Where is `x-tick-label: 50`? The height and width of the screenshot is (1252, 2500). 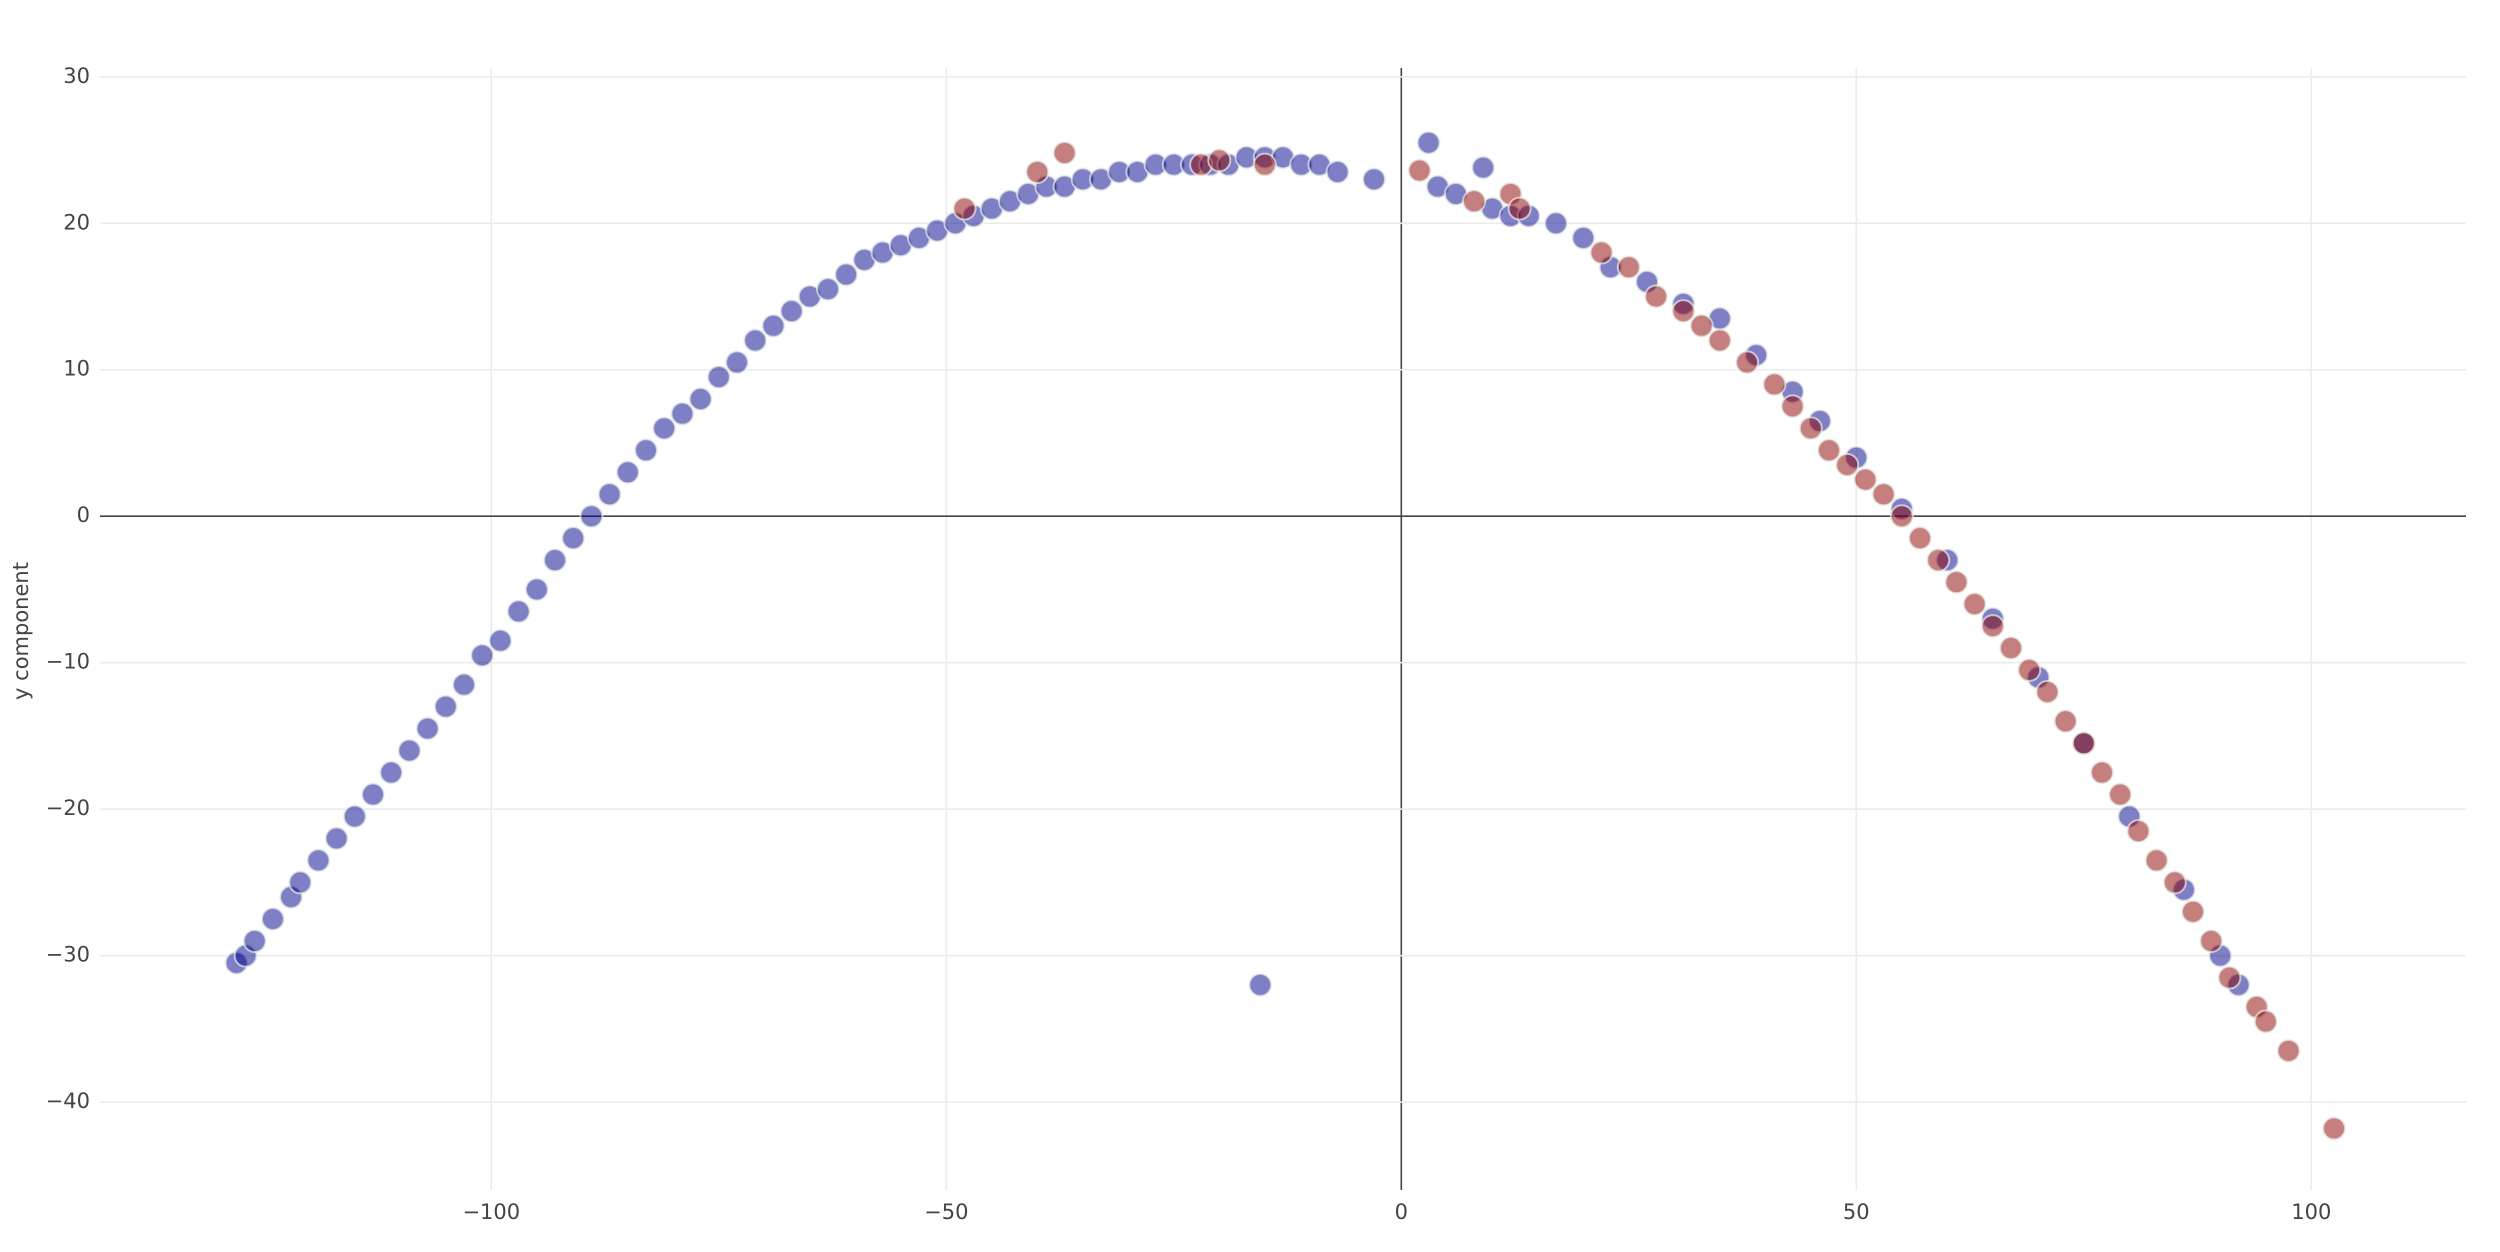 x-tick-label: 50 is located at coordinates (1856, 1212).